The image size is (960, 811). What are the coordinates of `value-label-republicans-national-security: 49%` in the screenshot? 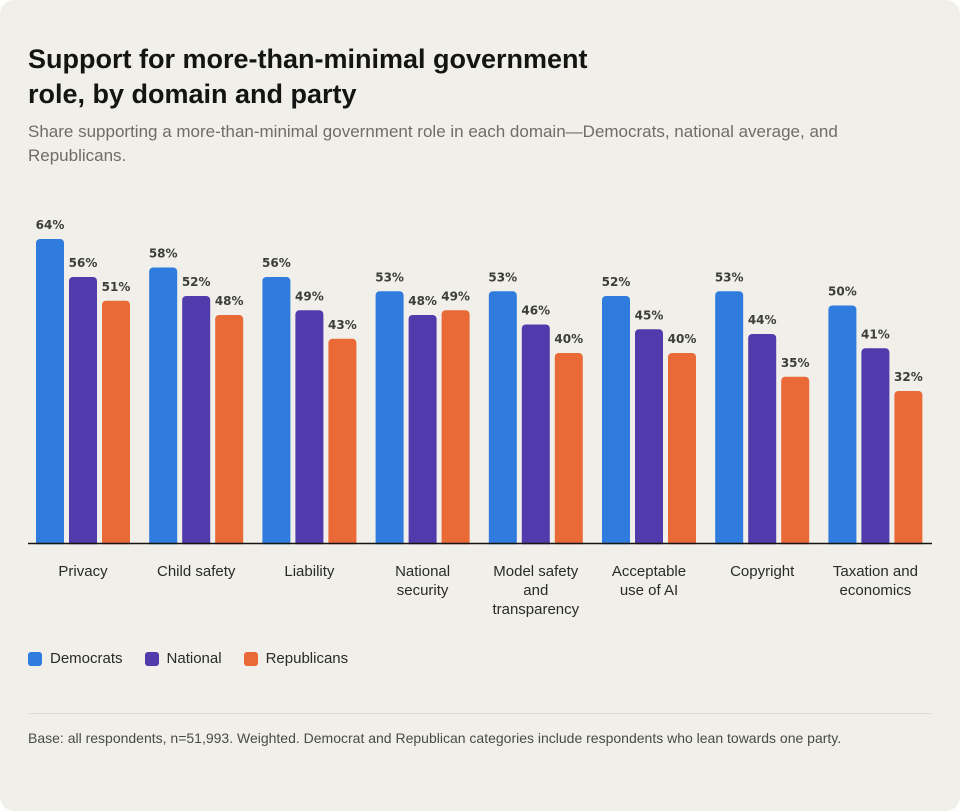 It's located at (455, 296).